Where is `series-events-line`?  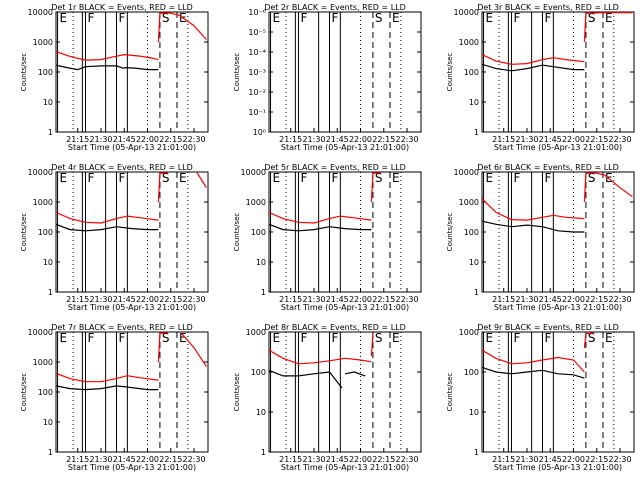
series-events-line is located at coordinates (355, 374).